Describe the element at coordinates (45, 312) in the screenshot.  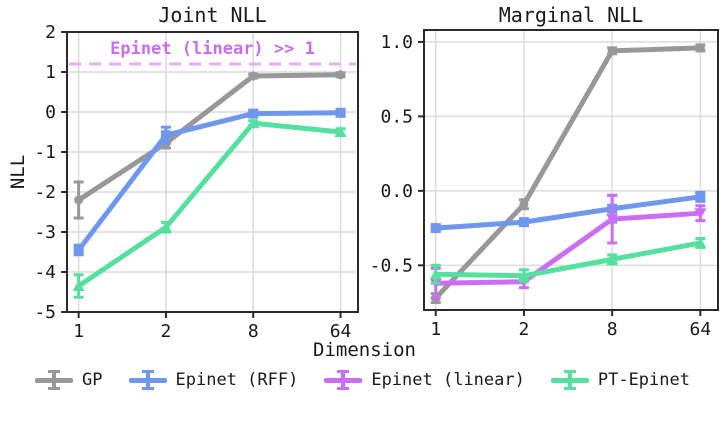
I see `y-tick-label: -5` at that location.